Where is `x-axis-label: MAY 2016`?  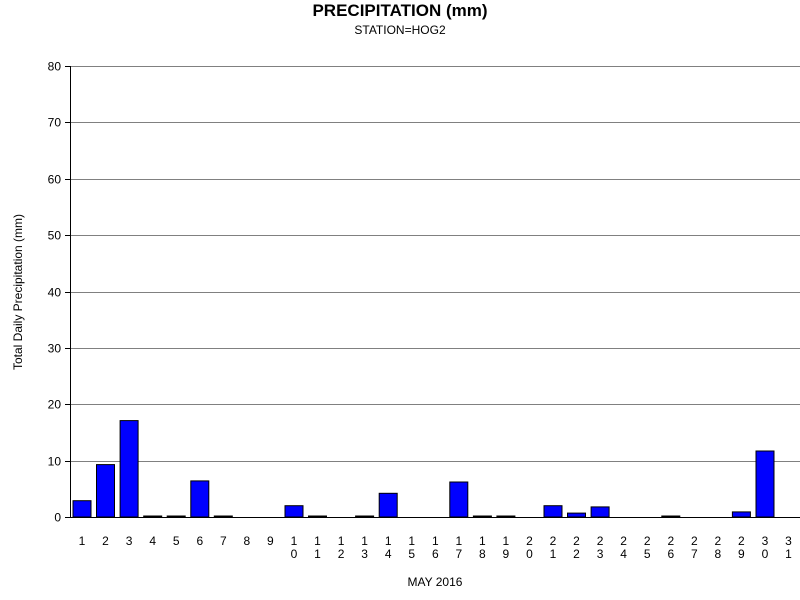
x-axis-label: MAY 2016 is located at coordinates (435, 582).